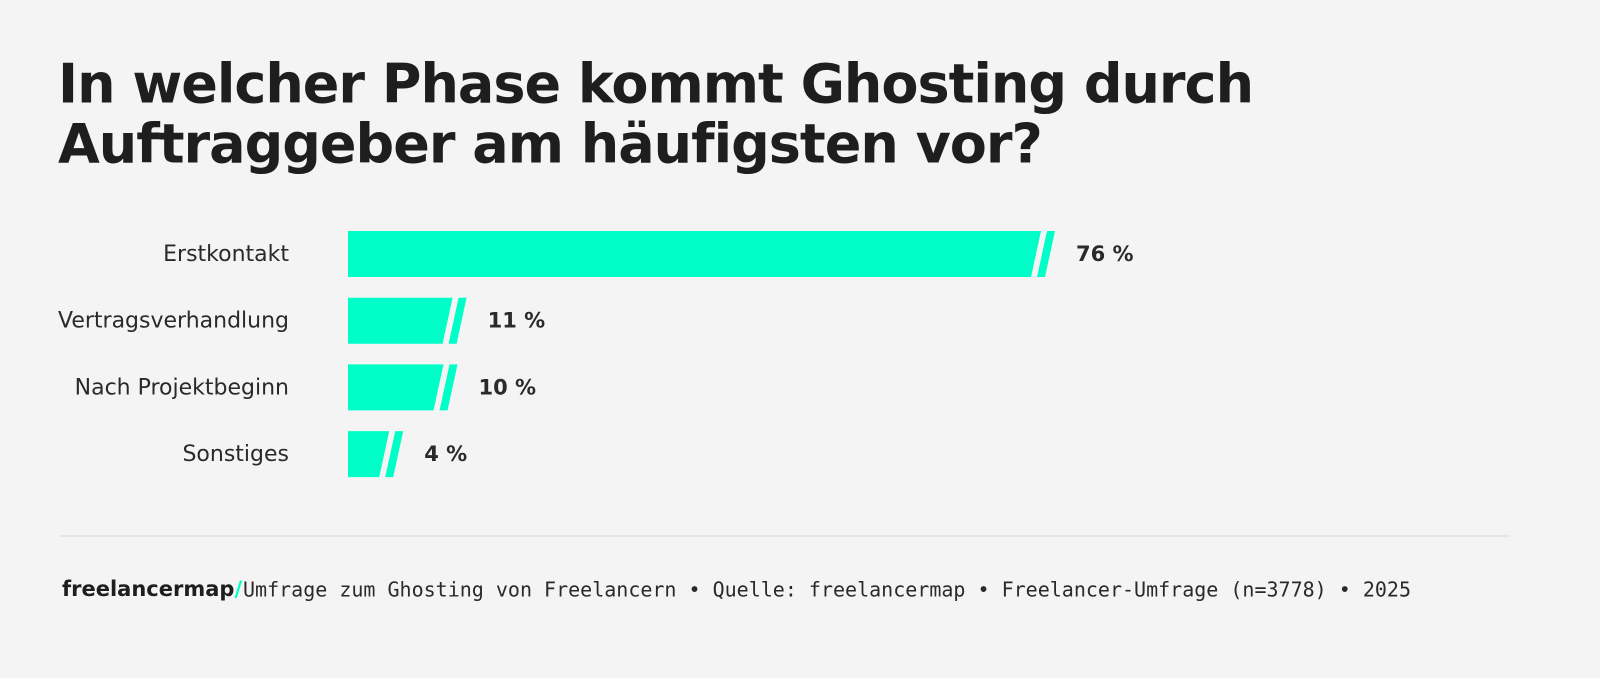 This screenshot has height=678, width=1600. Describe the element at coordinates (445, 454) in the screenshot. I see `value-label: 4 %` at that location.